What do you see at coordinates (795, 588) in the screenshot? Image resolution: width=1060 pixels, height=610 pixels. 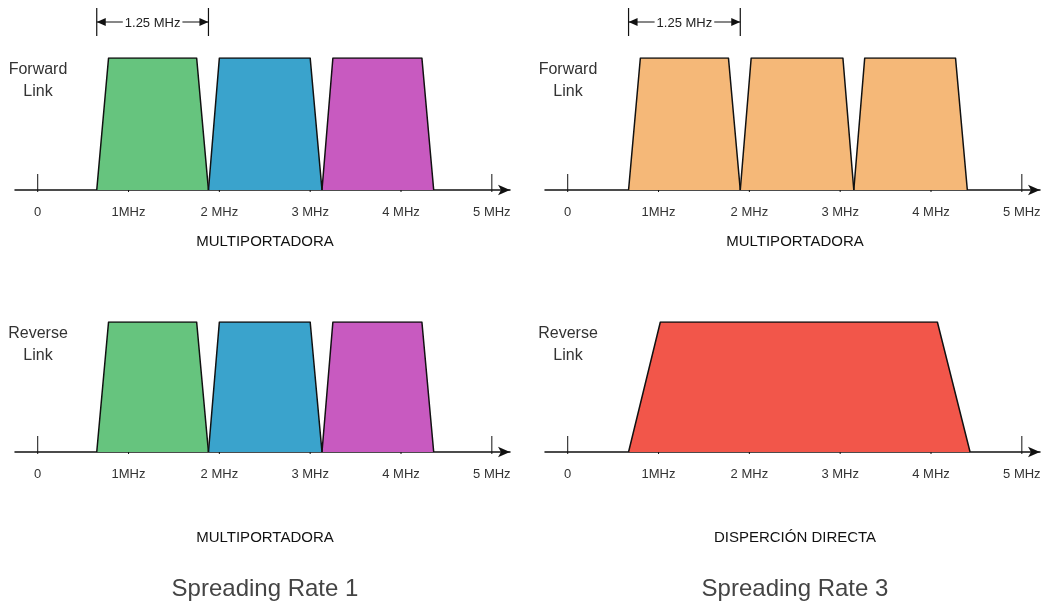 I see `text: Spreading Rate 3` at bounding box center [795, 588].